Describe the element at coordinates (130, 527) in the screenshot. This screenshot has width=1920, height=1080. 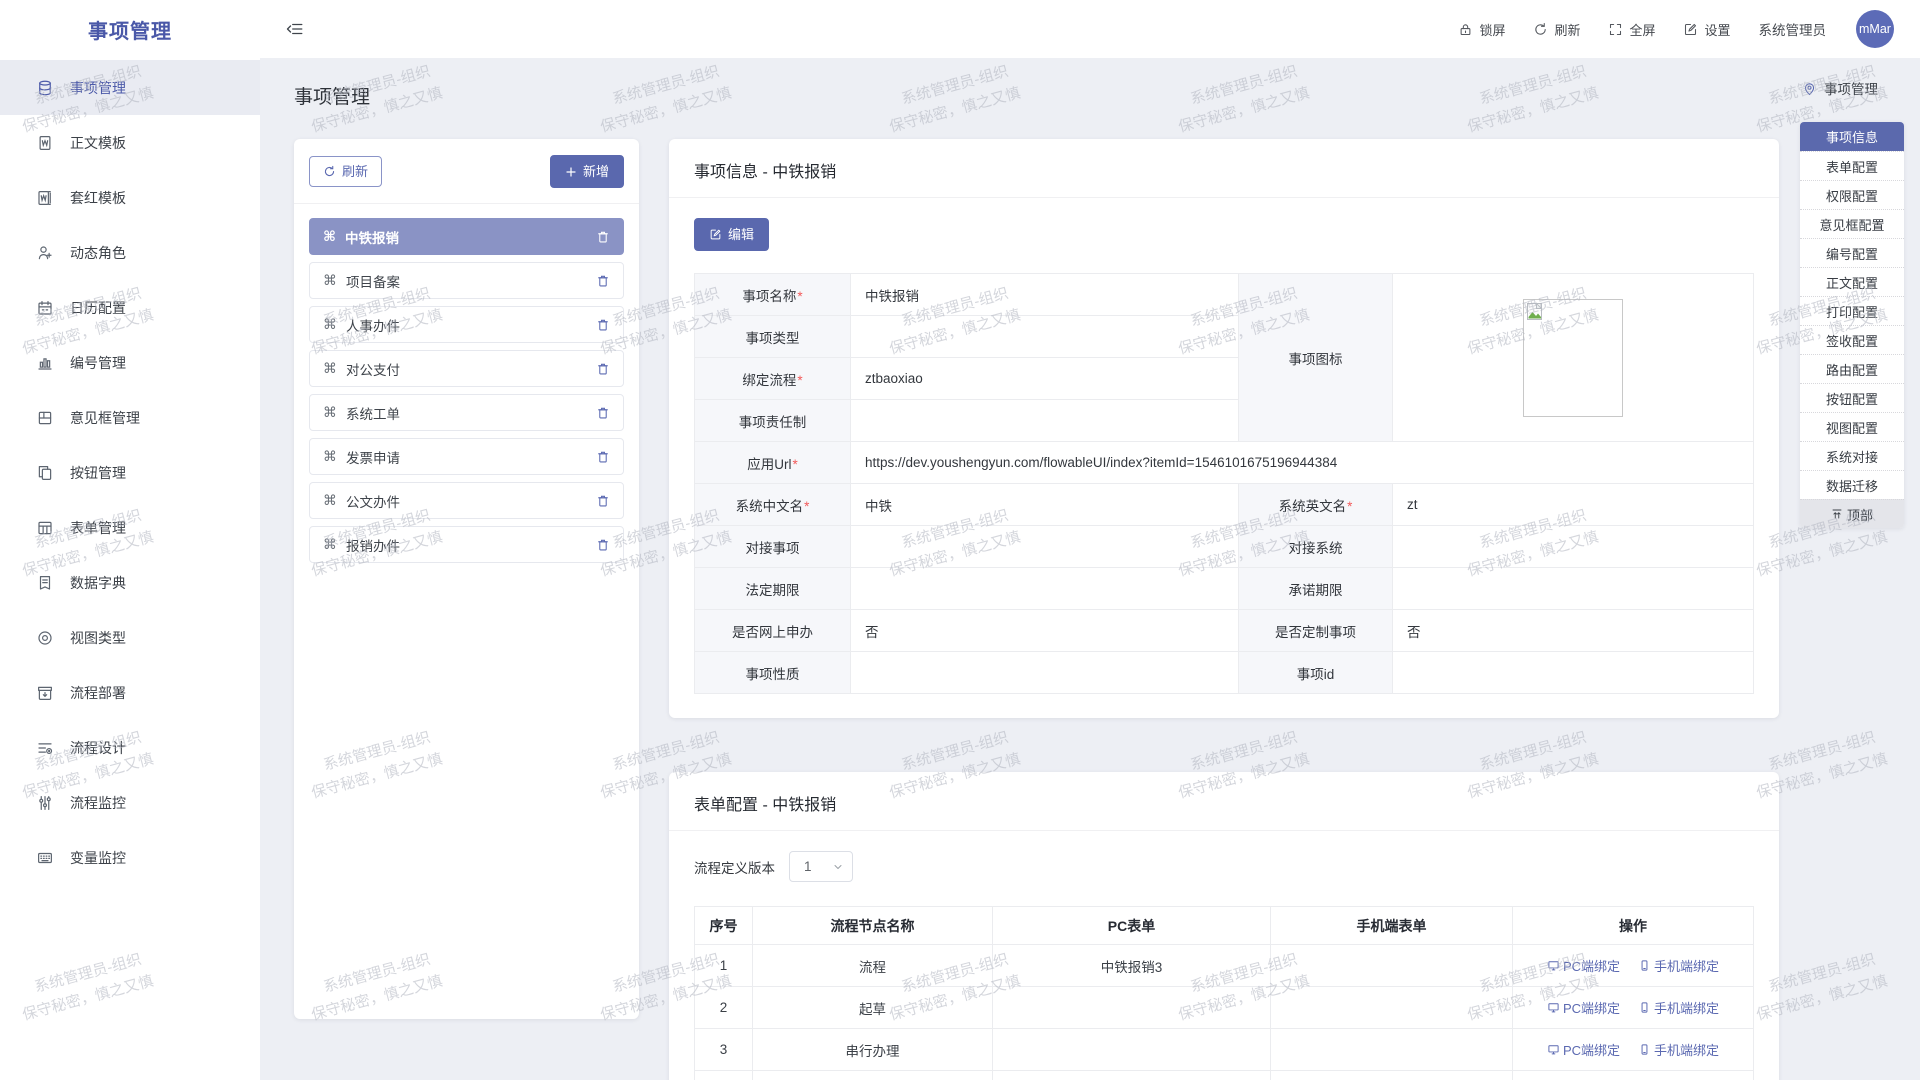
I see `sidebar-item-form-management: 表单管理` at that location.